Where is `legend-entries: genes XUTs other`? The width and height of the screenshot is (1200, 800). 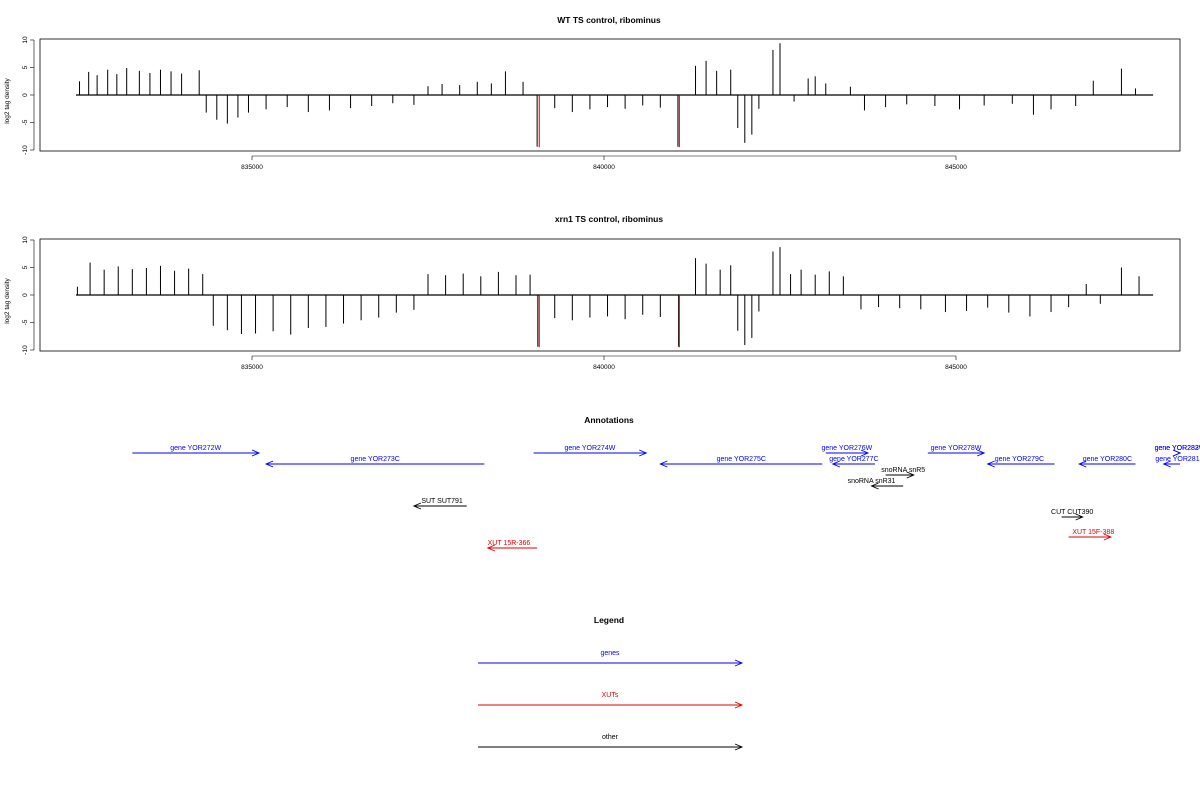
legend-entries: genes XUTs other is located at coordinates (611, 700).